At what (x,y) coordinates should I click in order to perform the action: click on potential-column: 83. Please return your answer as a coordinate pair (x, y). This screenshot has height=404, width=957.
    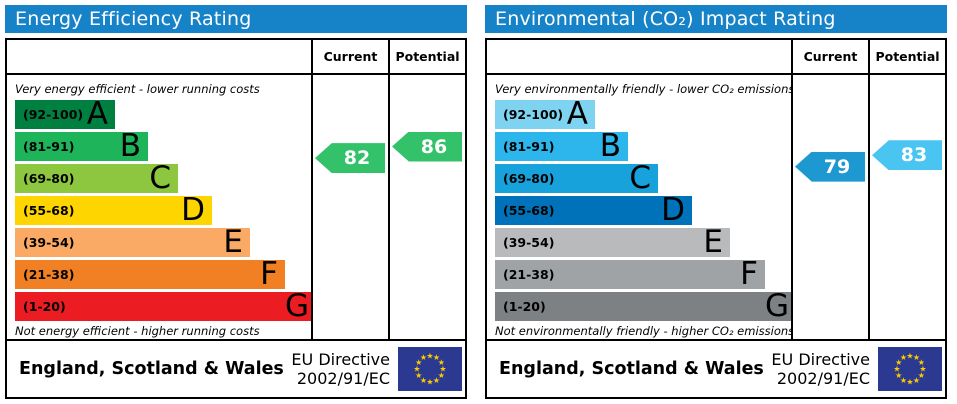
    Looking at the image, I should click on (906, 207).